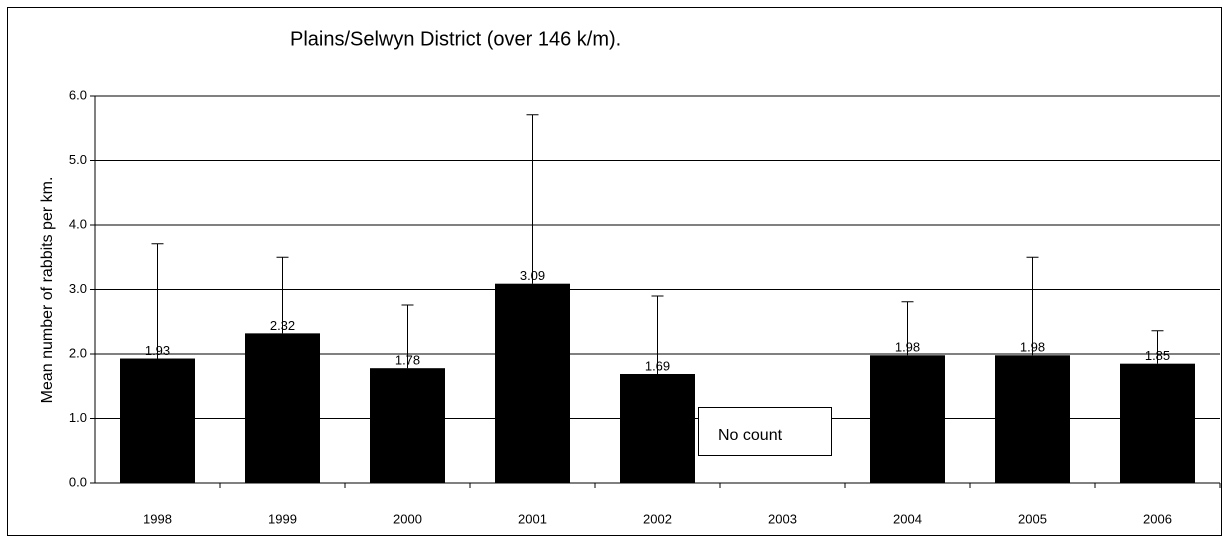 Image resolution: width=1229 pixels, height=545 pixels. I want to click on y-axis-label: Mean number of rabbits per km., so click(47, 290).